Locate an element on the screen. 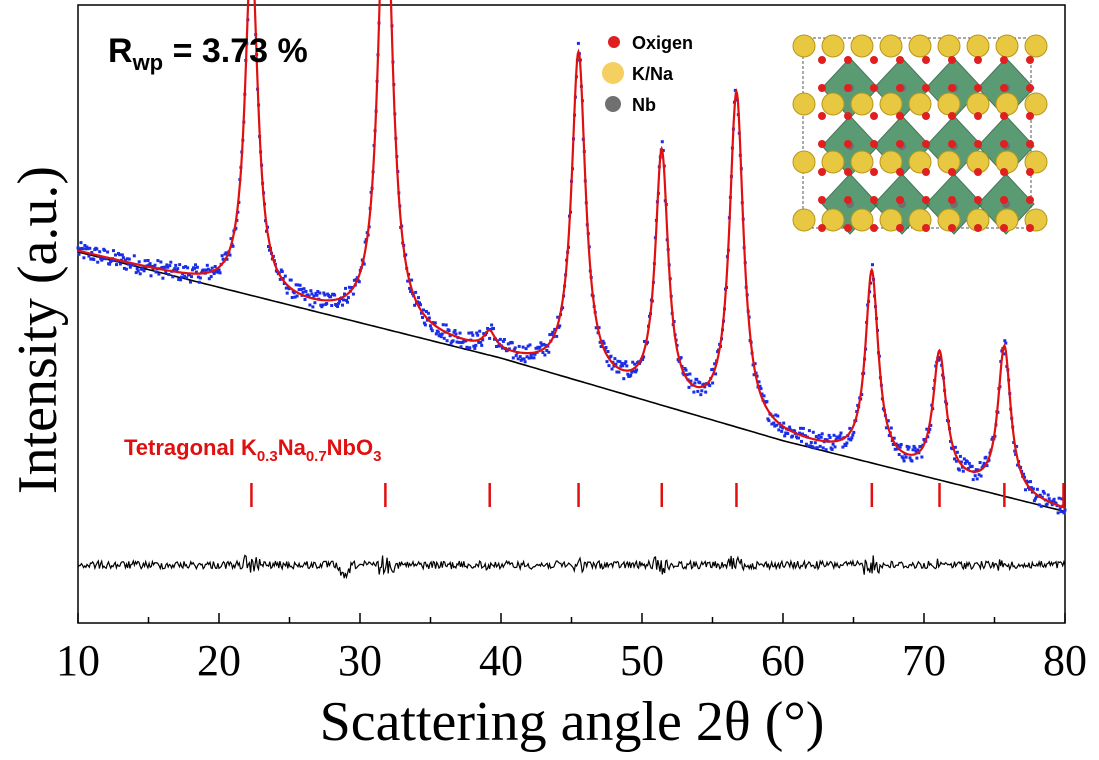 This screenshot has height=760, width=1099. rwp-subscript: wp is located at coordinates (148, 62).